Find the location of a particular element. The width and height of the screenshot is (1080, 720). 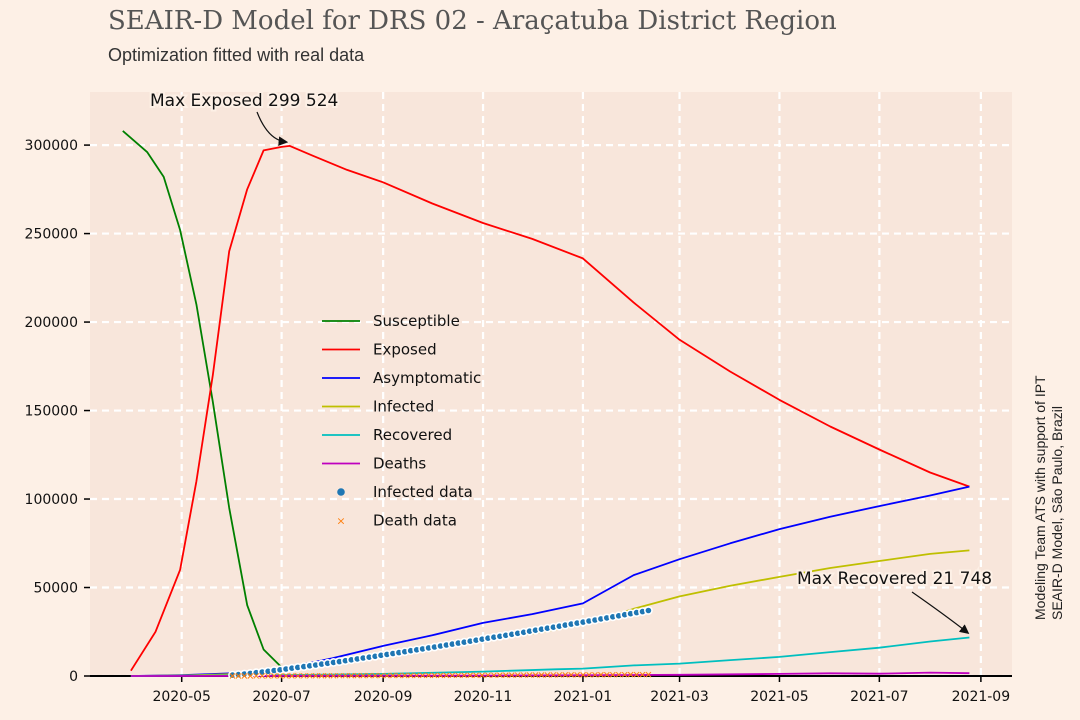

x-tick-label: 2020-05 is located at coordinates (181, 697).